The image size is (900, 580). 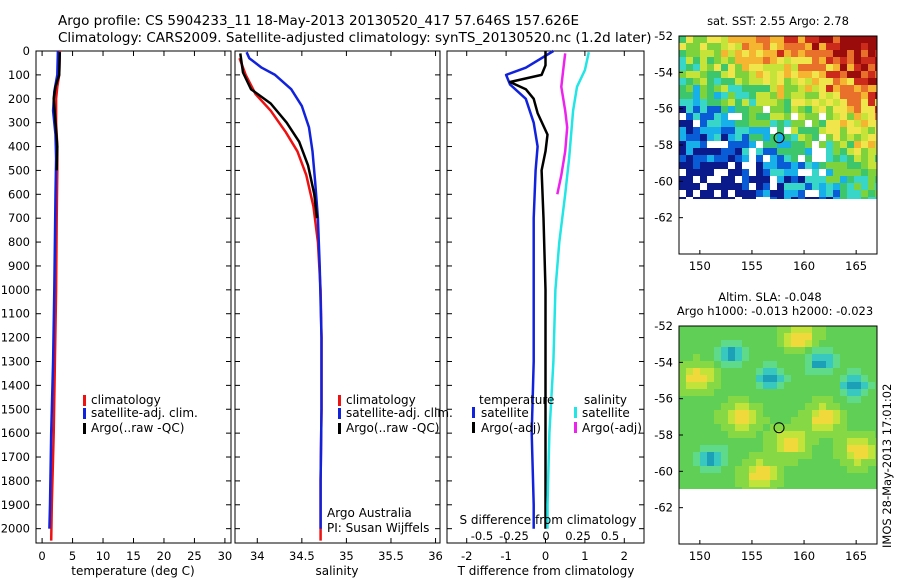 What do you see at coordinates (15, 433) in the screenshot?
I see `depth-tick-label: 1600` at bounding box center [15, 433].